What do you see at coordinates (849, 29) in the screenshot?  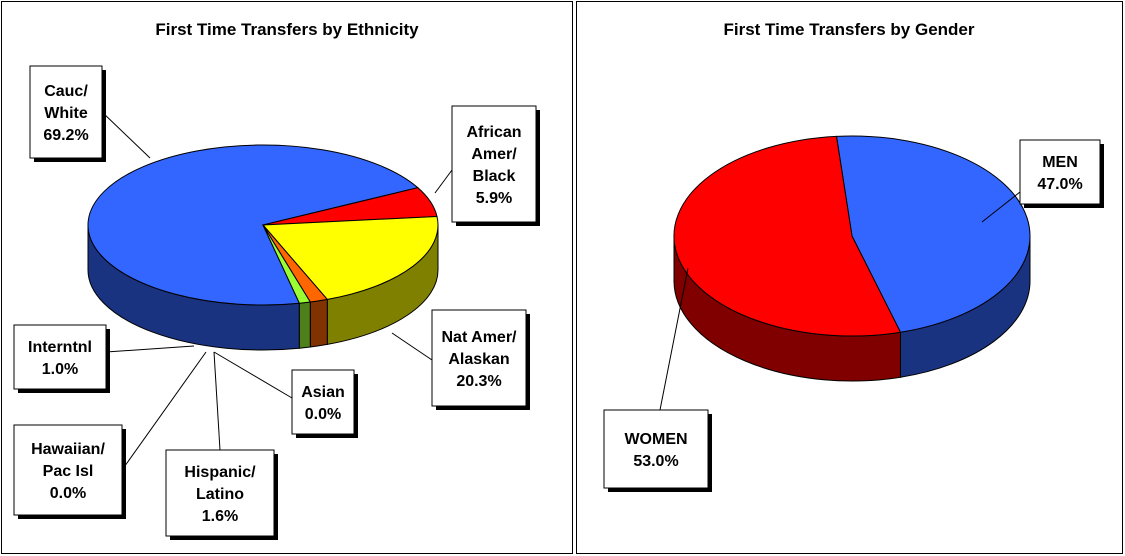 I see `chart-title: First Time Transfers by Gender` at bounding box center [849, 29].